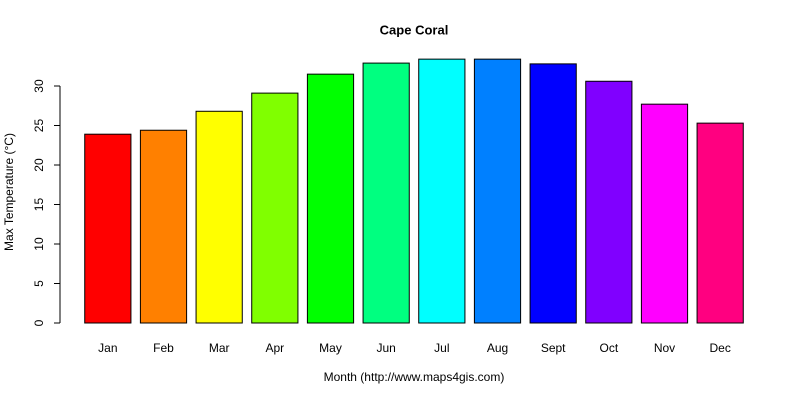 The width and height of the screenshot is (800, 400). I want to click on x-tick-label: Dec, so click(719, 348).